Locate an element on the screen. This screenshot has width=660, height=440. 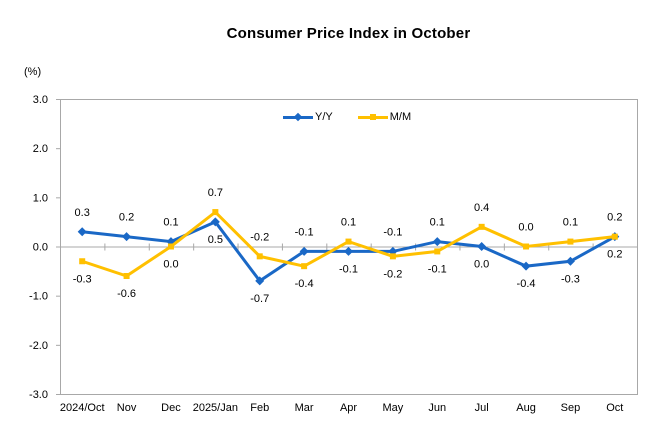
yy-data-label: 0.5 is located at coordinates (215, 240).